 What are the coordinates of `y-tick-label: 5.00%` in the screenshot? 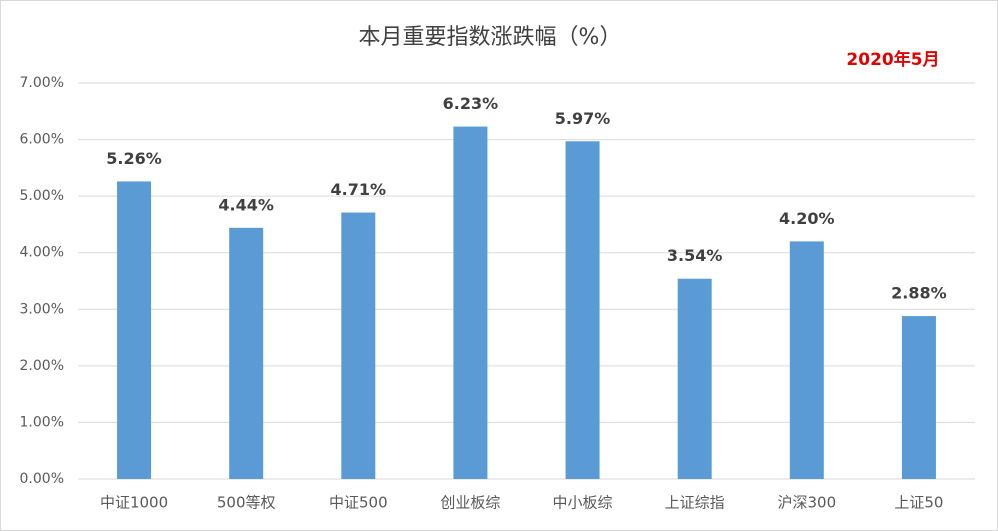 It's located at (42, 196).